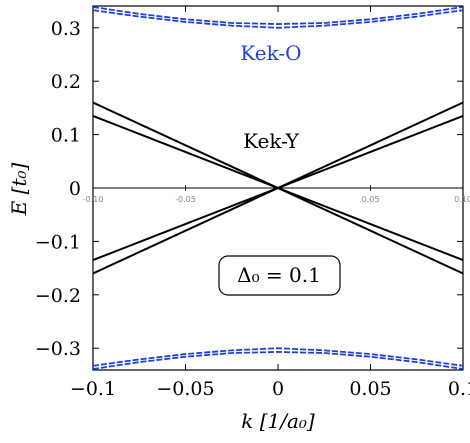 The height and width of the screenshot is (443, 470). Describe the element at coordinates (270, 53) in the screenshot. I see `annotation-kek-o: Kek-O` at that location.